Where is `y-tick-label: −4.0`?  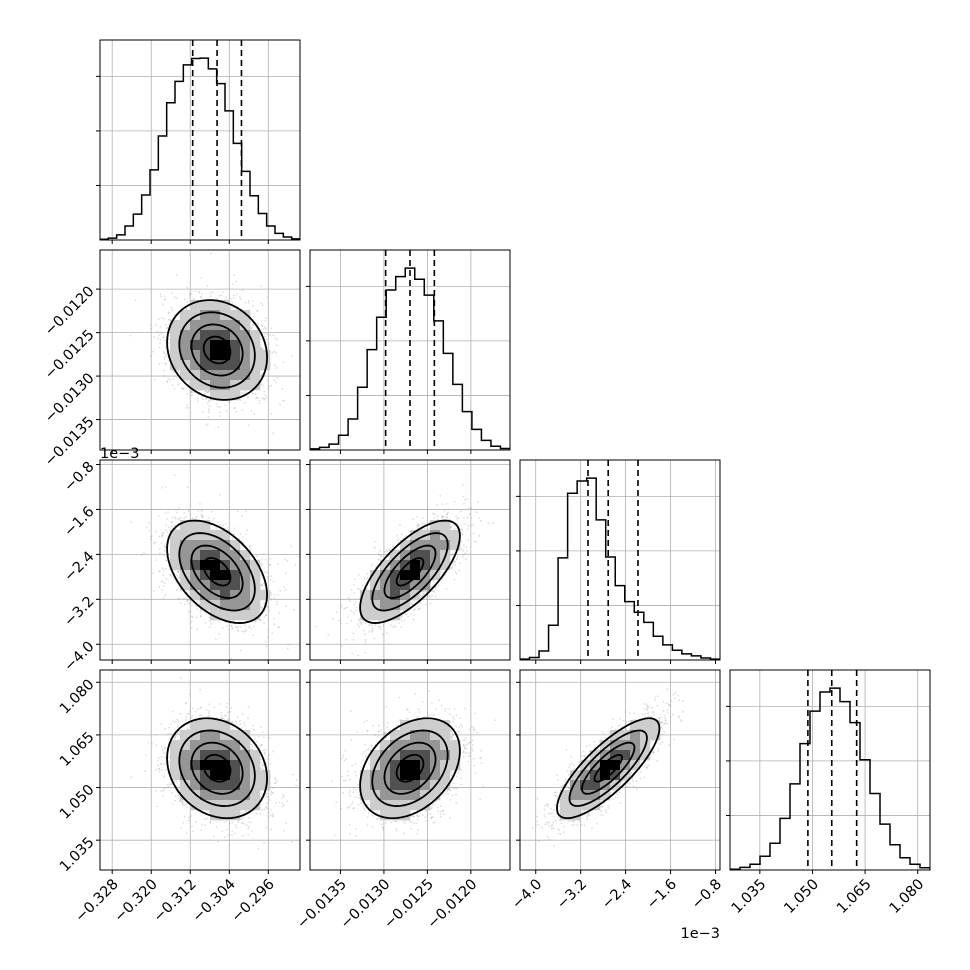
y-tick-label: −4.0 is located at coordinates (79, 657).